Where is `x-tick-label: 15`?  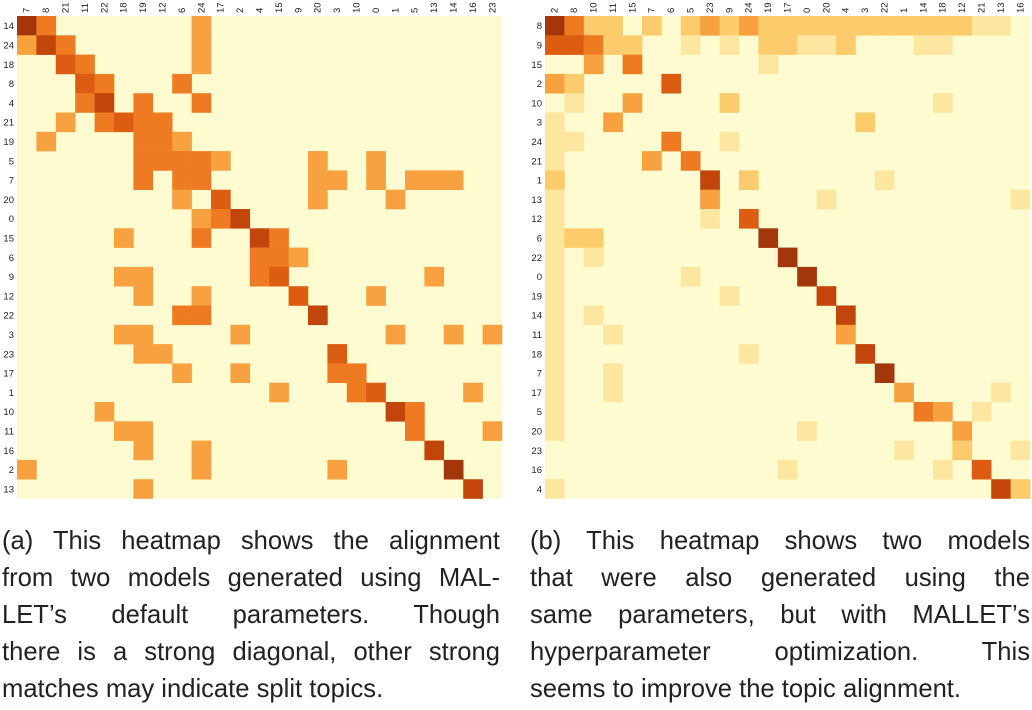
x-tick-label: 15 is located at coordinates (279, 7).